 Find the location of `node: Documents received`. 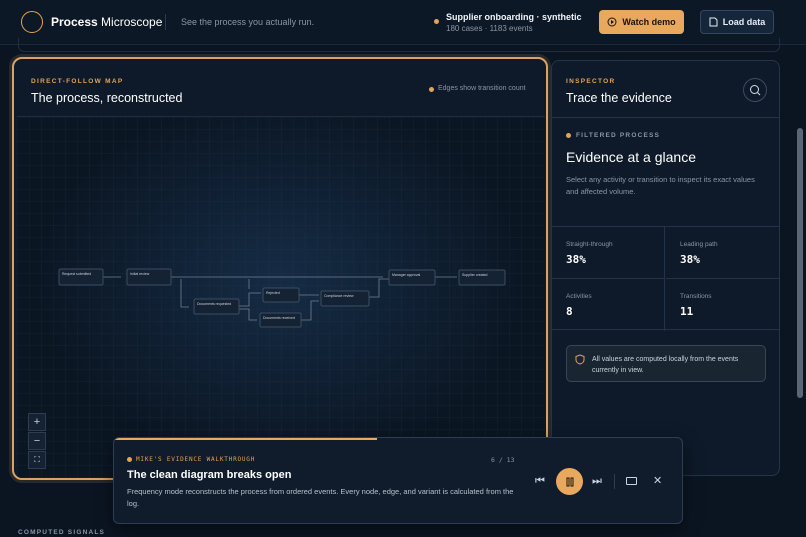

node: Documents received is located at coordinates (280, 320).